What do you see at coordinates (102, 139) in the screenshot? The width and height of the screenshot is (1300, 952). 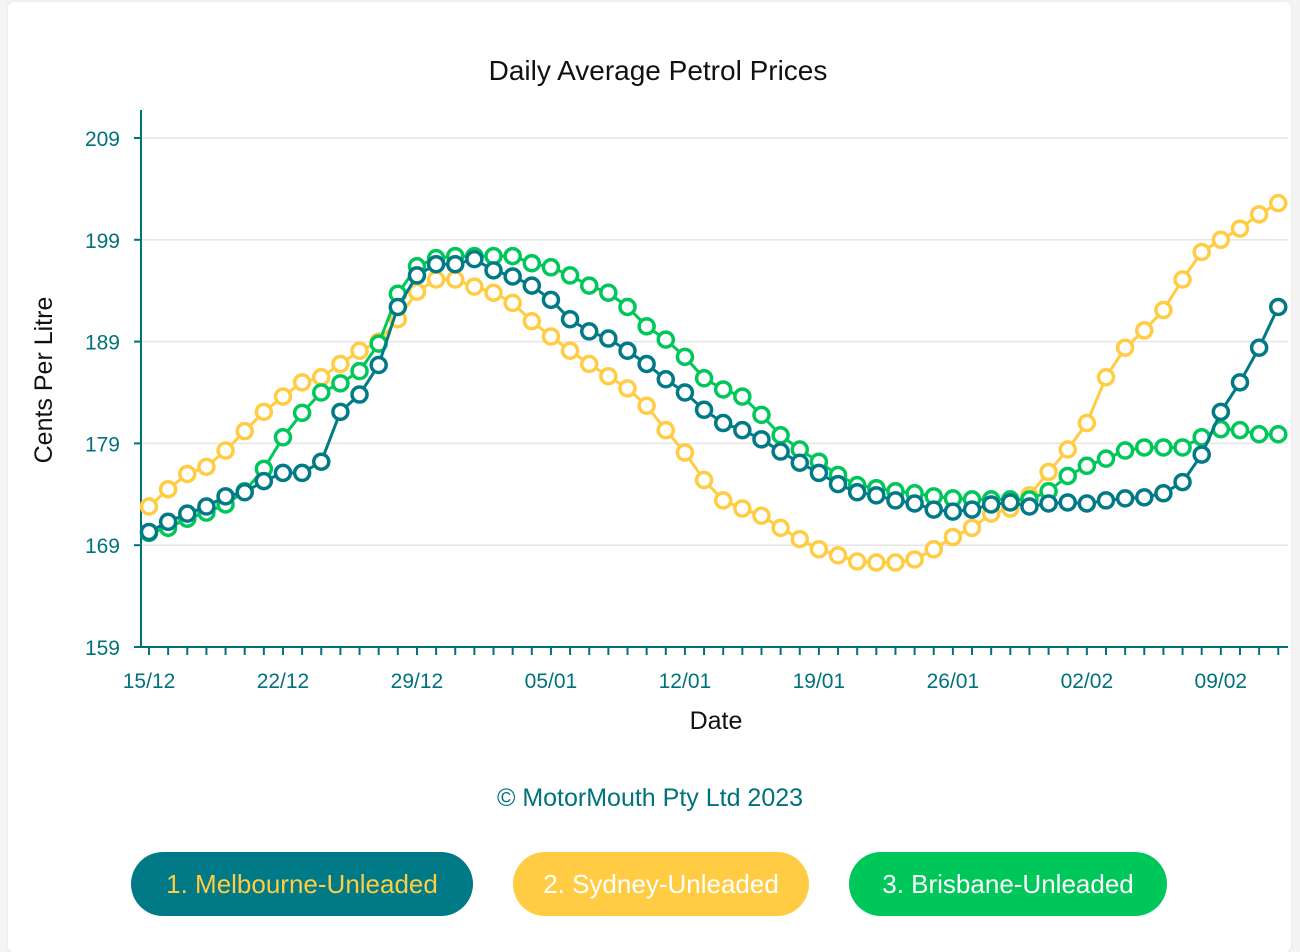 I see `y-tick-label: 209` at bounding box center [102, 139].